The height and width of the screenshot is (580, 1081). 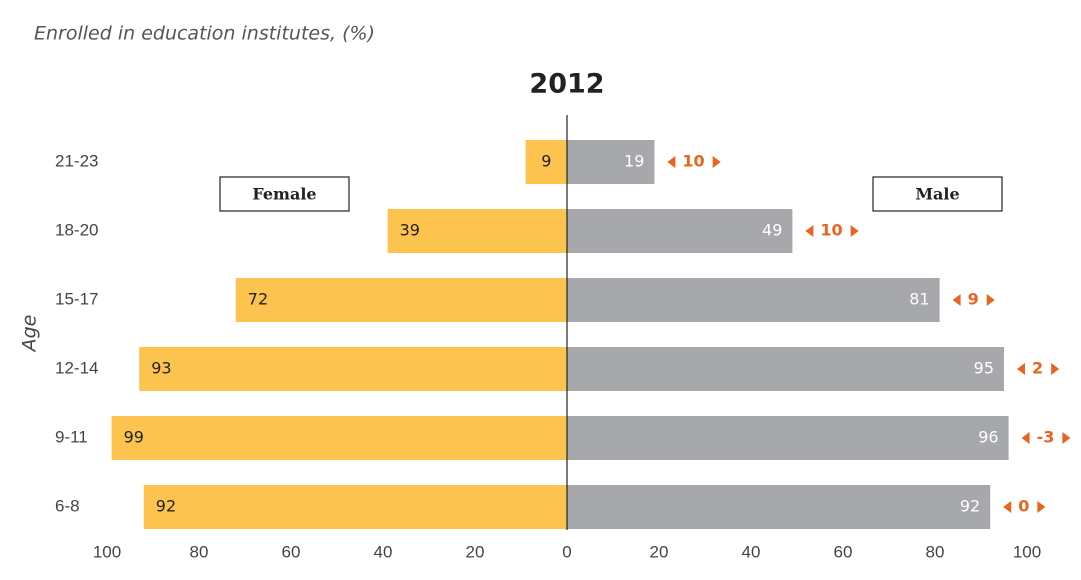 What do you see at coordinates (1046, 437) in the screenshot?
I see `annotation: -3` at bounding box center [1046, 437].